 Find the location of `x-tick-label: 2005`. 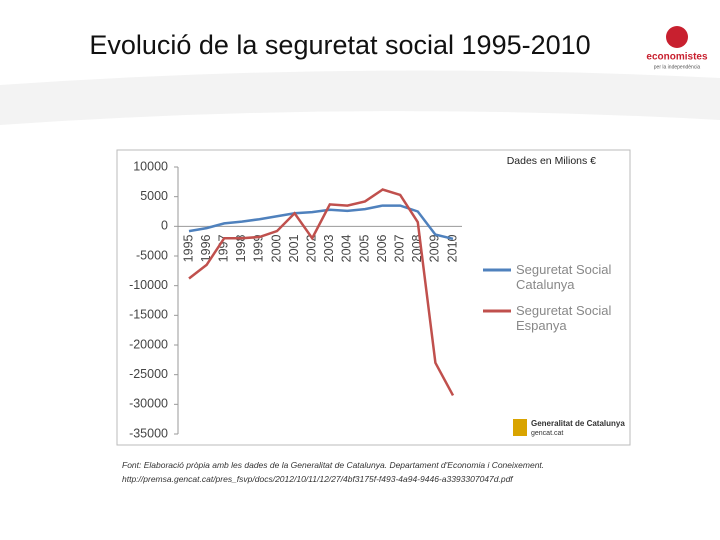

x-tick-label: 2005 is located at coordinates (364, 248).